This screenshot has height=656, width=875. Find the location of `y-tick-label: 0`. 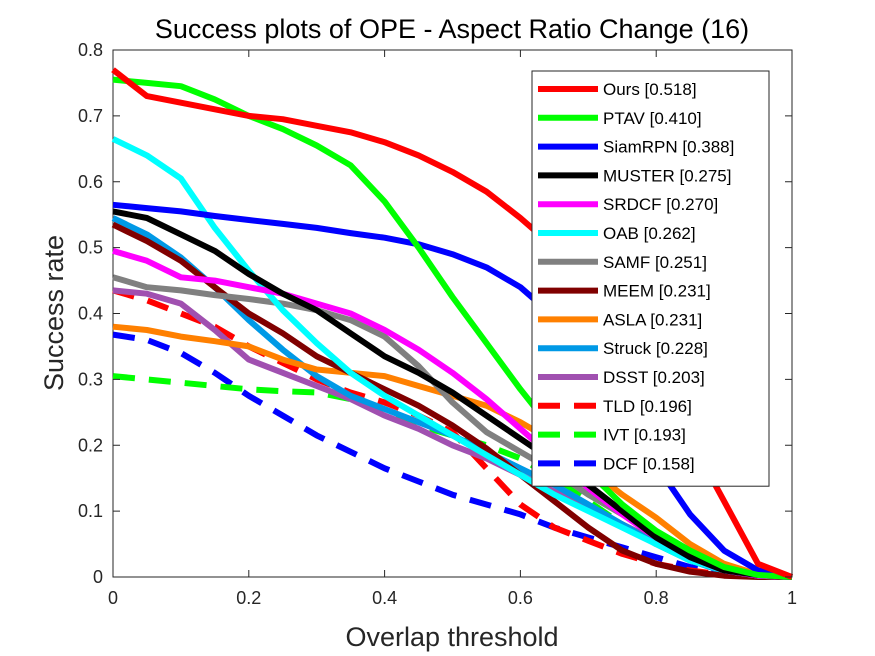

y-tick-label: 0 is located at coordinates (98, 577).